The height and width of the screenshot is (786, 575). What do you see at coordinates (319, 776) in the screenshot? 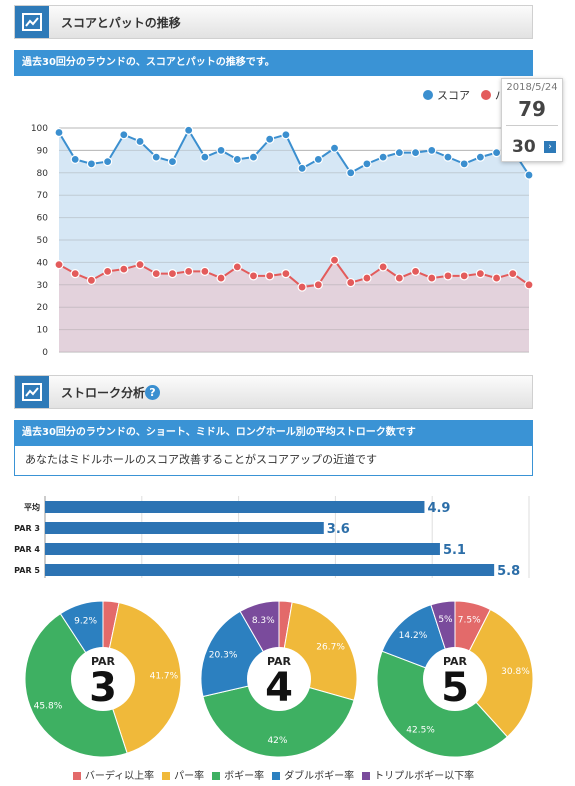
I see `legend-label: ダブルボギー率` at bounding box center [319, 776].